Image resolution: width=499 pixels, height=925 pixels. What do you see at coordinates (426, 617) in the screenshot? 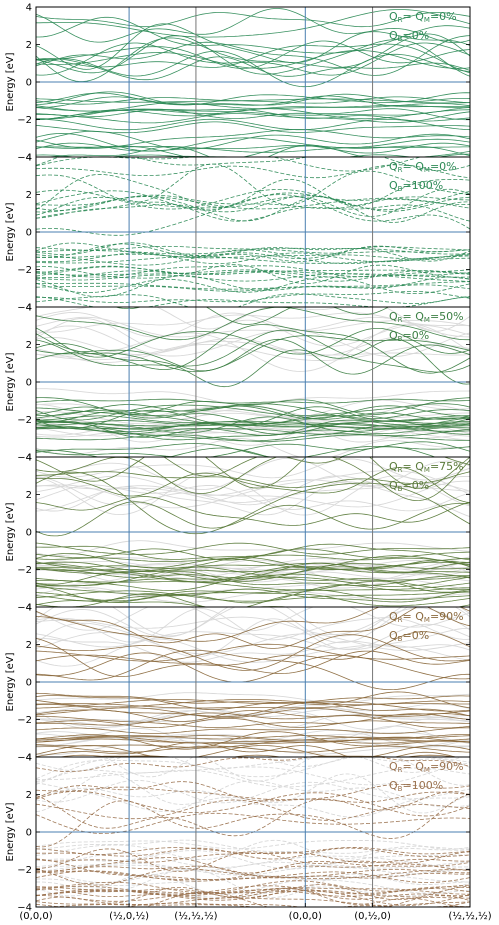
I see `legend-label: QR= QM=90%` at bounding box center [426, 617].